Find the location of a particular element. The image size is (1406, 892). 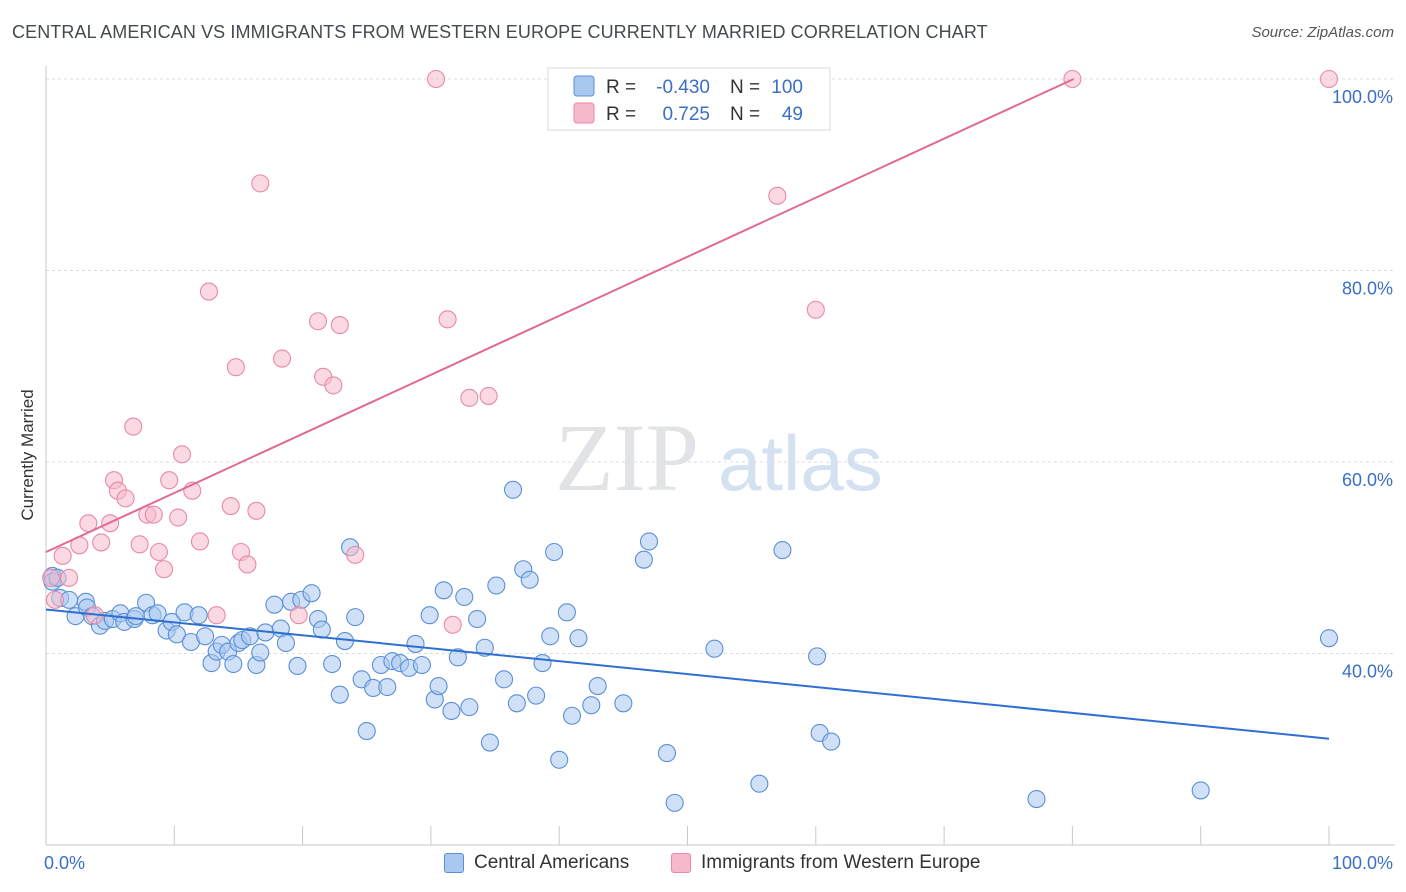

legend-item-western-europe: Immigrants from Western Europe is located at coordinates (825, 863).